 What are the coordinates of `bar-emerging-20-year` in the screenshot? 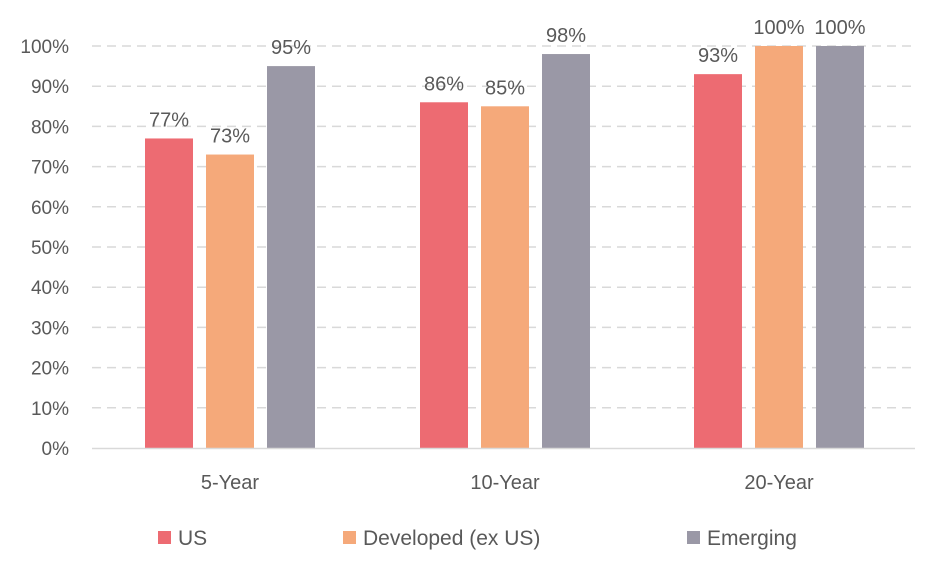 It's located at (840, 247).